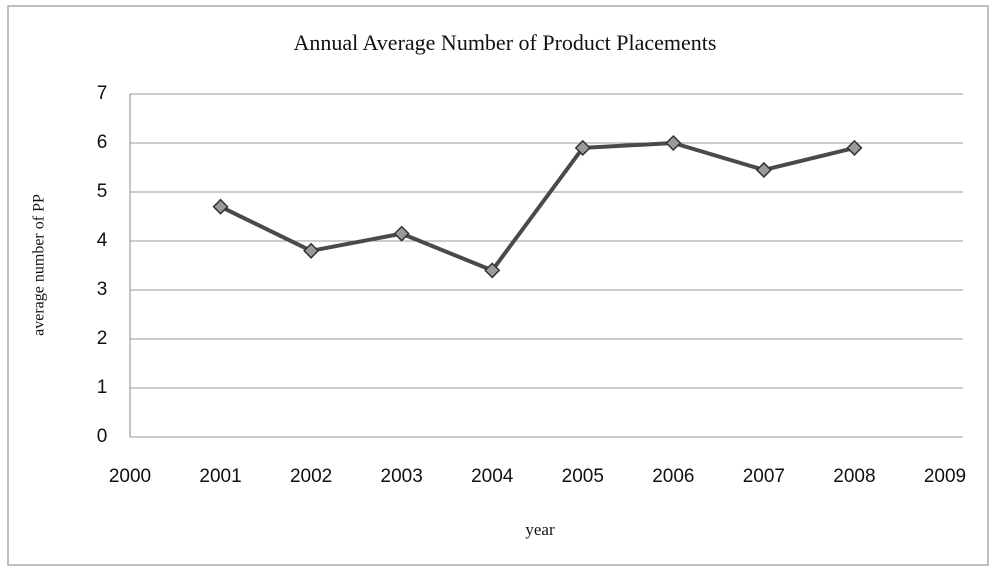 The height and width of the screenshot is (571, 996). I want to click on y-tick-label: 0, so click(102, 436).